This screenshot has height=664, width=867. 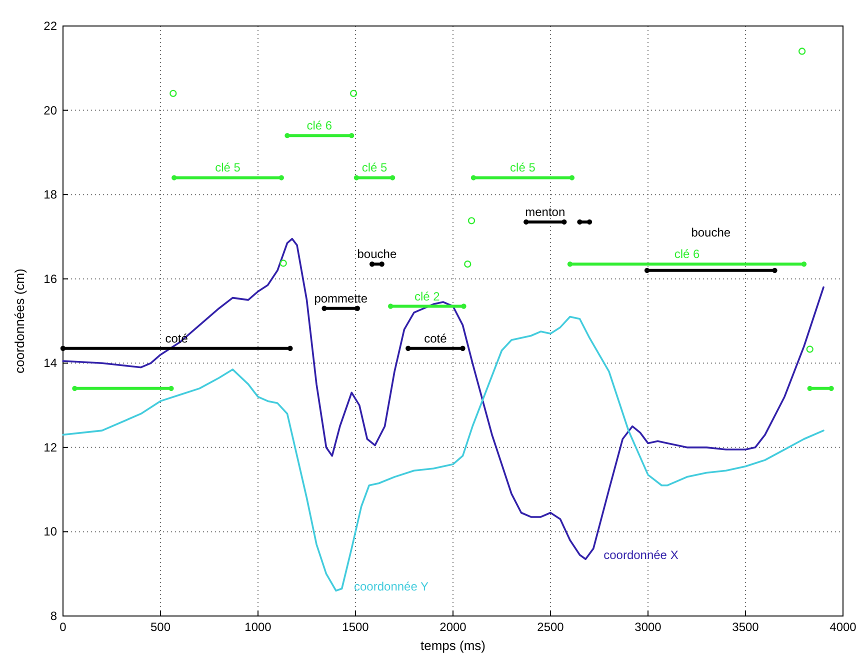 What do you see at coordinates (453, 645) in the screenshot?
I see `x-axis-title: temps (ms)` at bounding box center [453, 645].